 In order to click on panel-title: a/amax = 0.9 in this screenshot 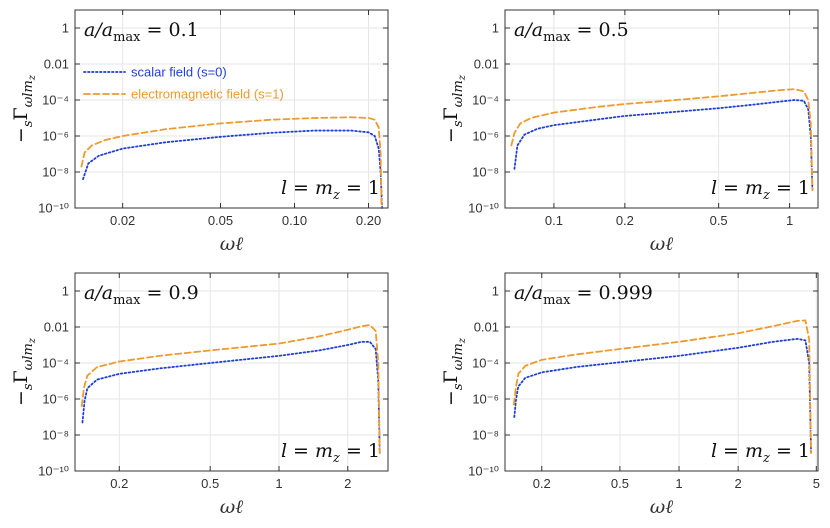, I will do `click(141, 295)`.